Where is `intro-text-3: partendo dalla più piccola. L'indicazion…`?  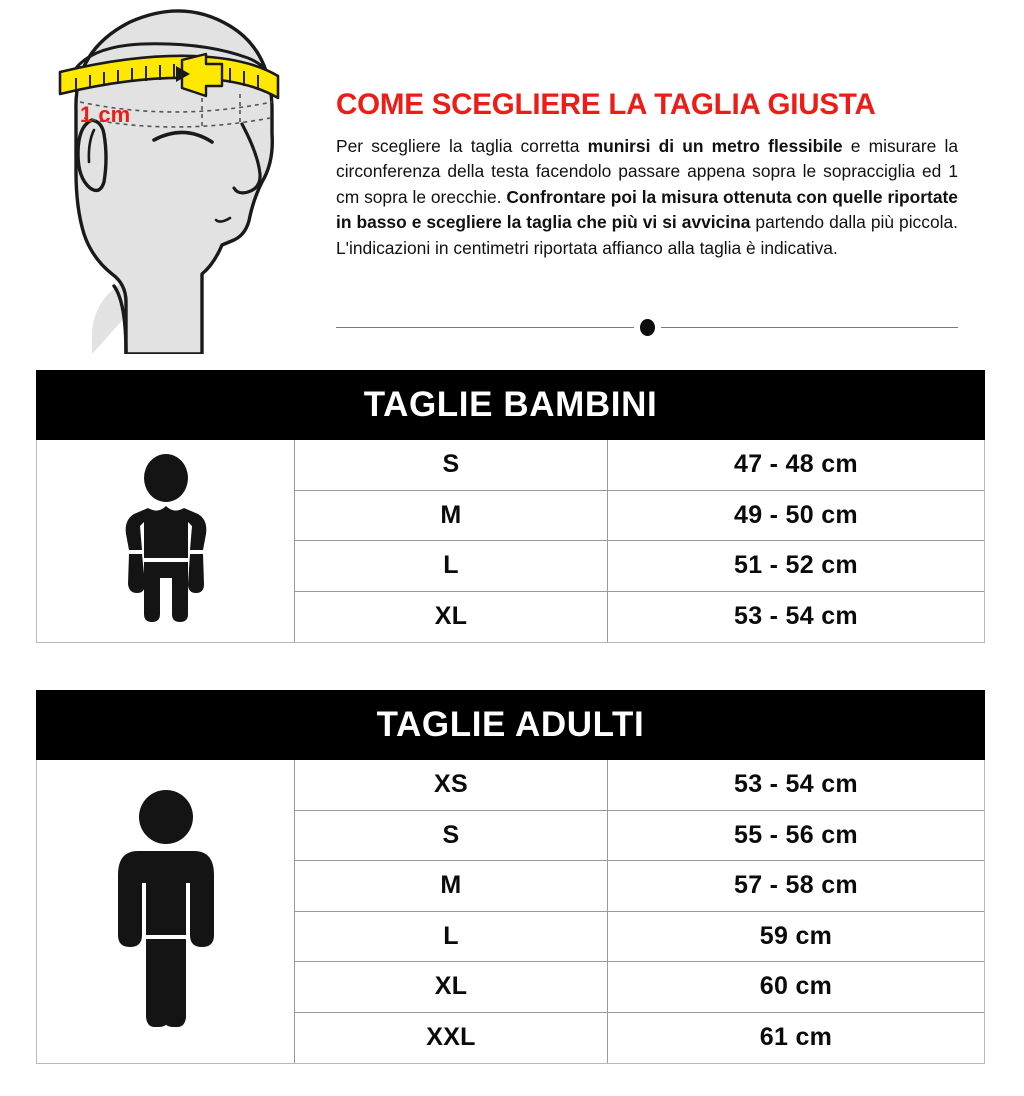 intro-text-3: partendo dalla più piccola. L'indicazion… is located at coordinates (647, 235).